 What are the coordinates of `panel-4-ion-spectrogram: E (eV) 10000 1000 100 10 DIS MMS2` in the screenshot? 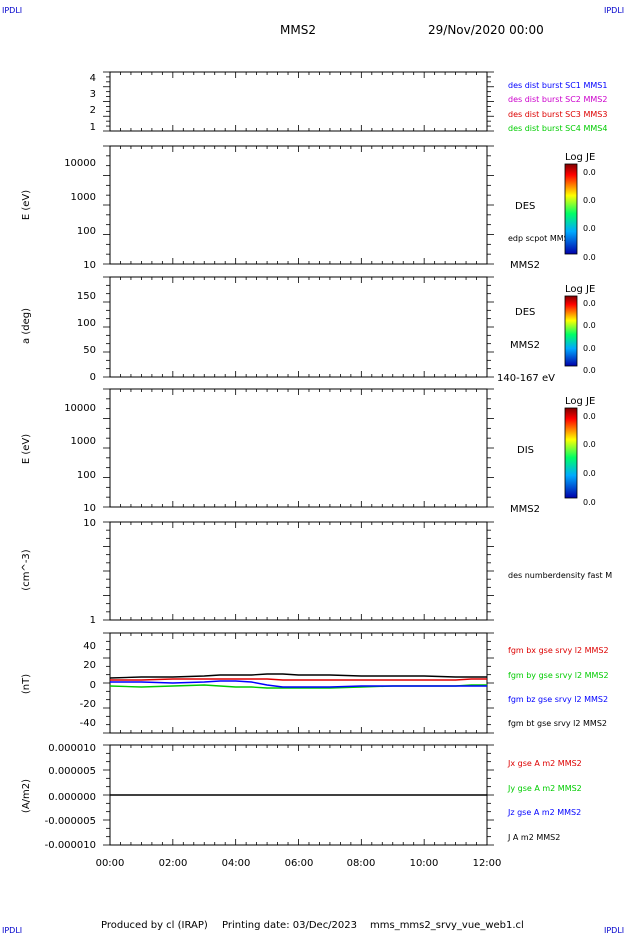 It's located at (280, 459).